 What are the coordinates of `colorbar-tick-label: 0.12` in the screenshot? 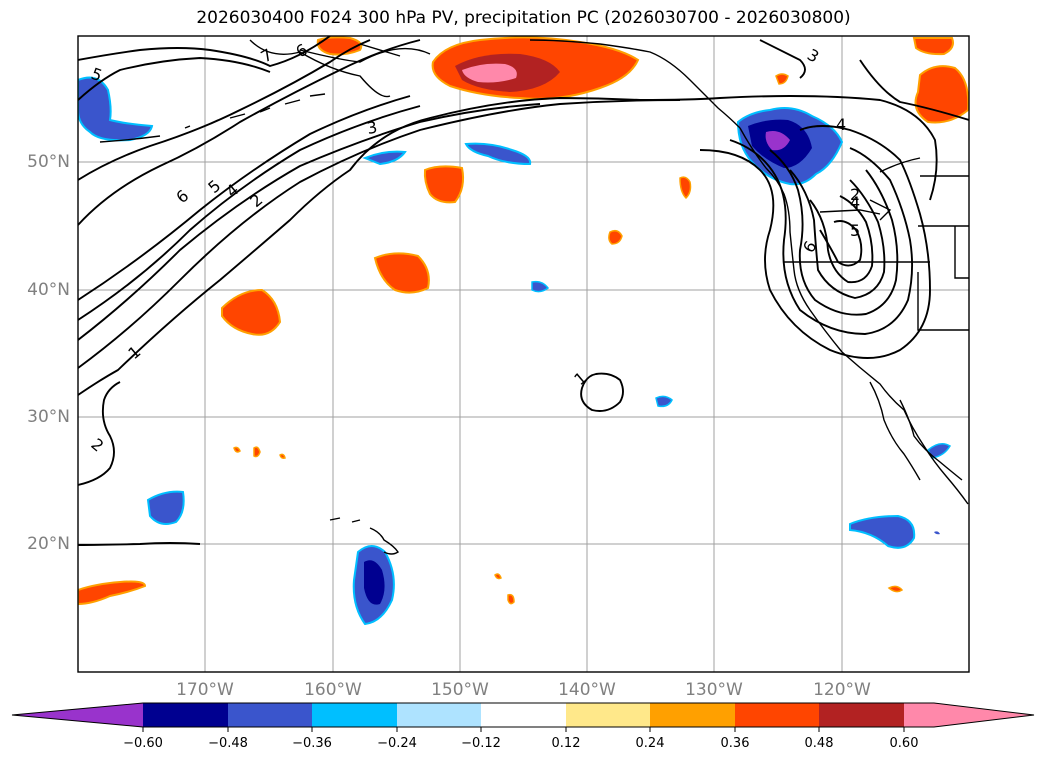 It's located at (566, 743).